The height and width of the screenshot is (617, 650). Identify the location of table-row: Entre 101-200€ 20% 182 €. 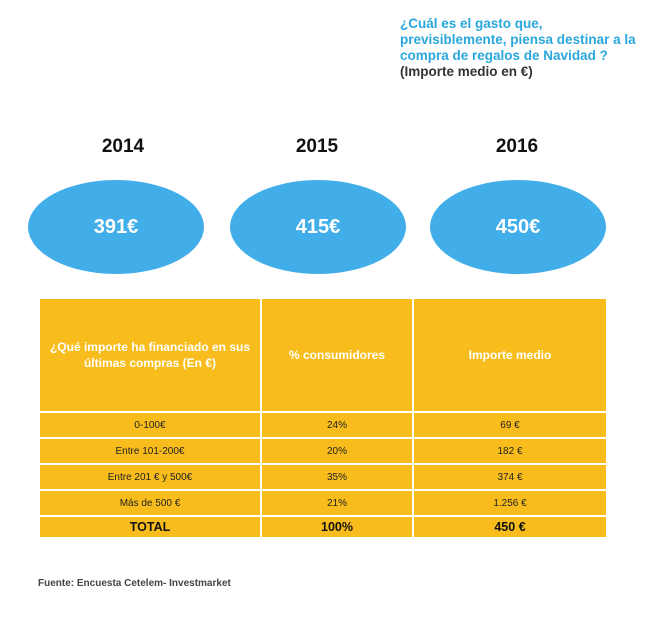
(323, 451).